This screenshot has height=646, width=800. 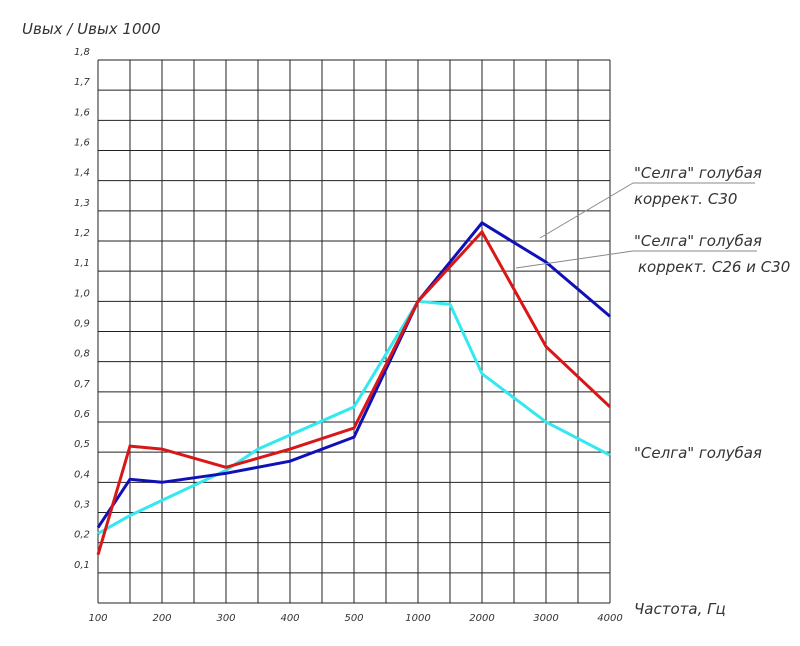 What do you see at coordinates (82, 414) in the screenshot?
I see `y-tick-label: 0,6` at bounding box center [82, 414].